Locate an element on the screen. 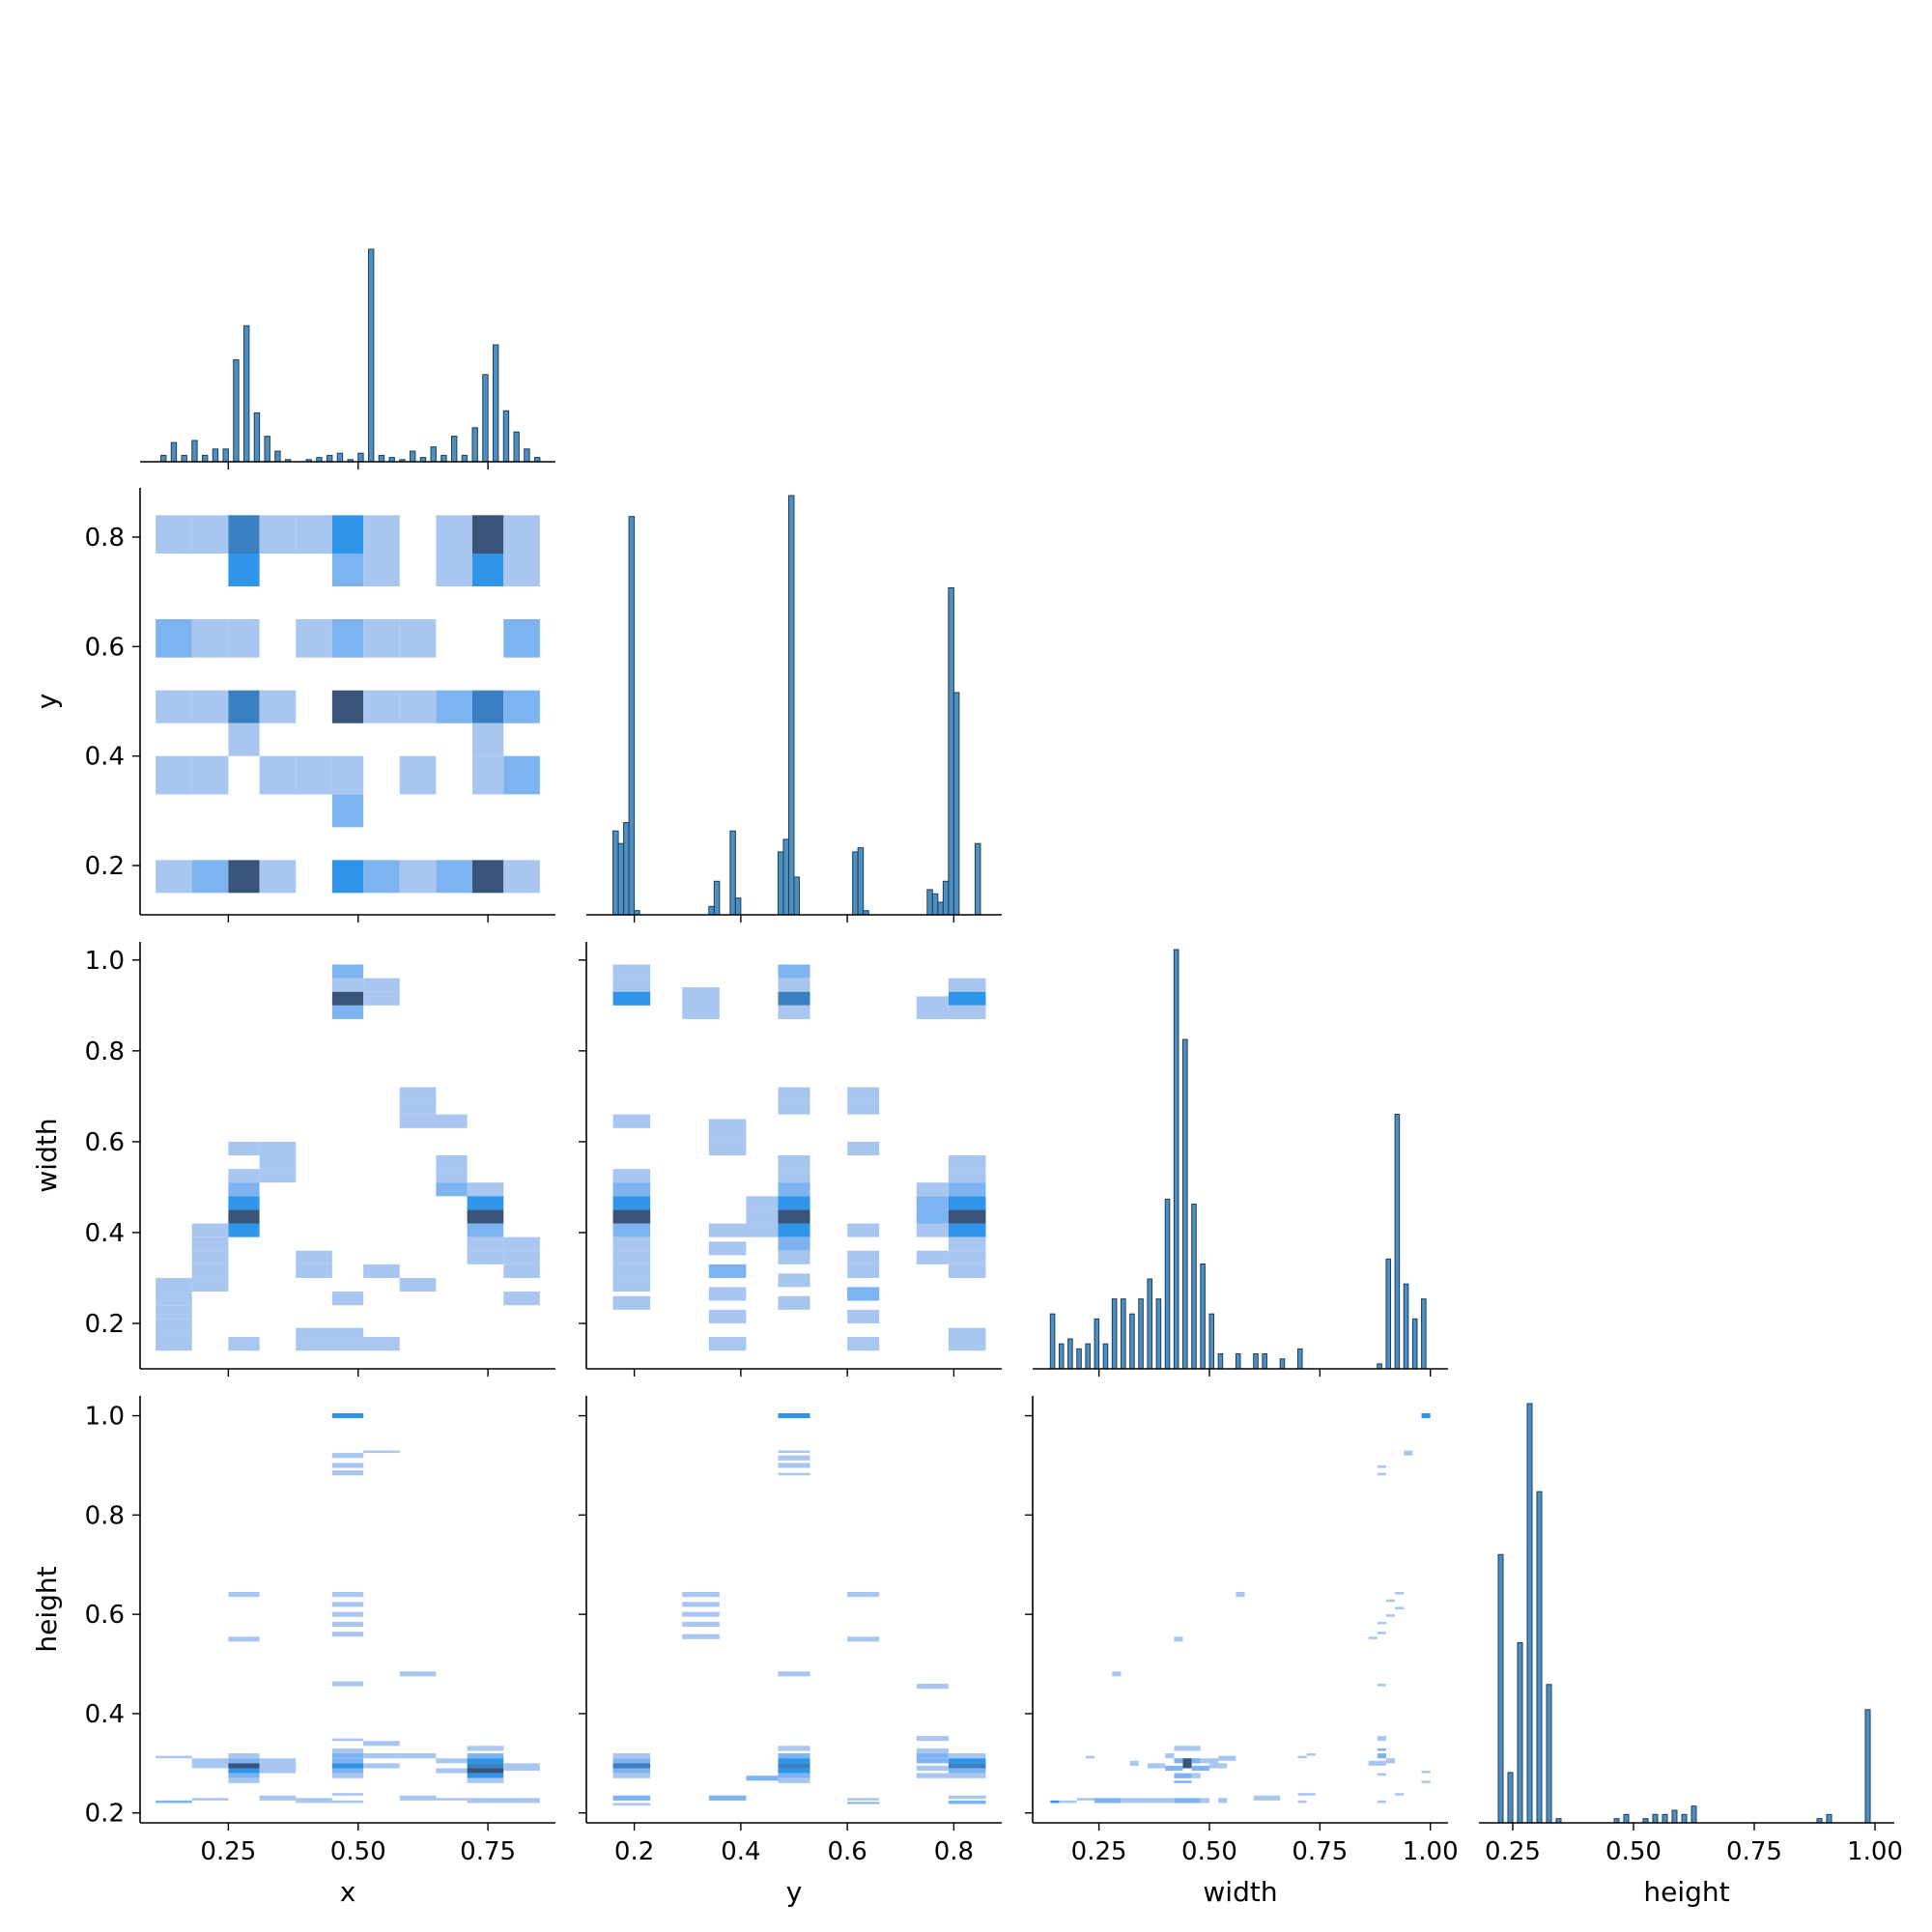  heatmap-y_vs_x is located at coordinates (348, 704).